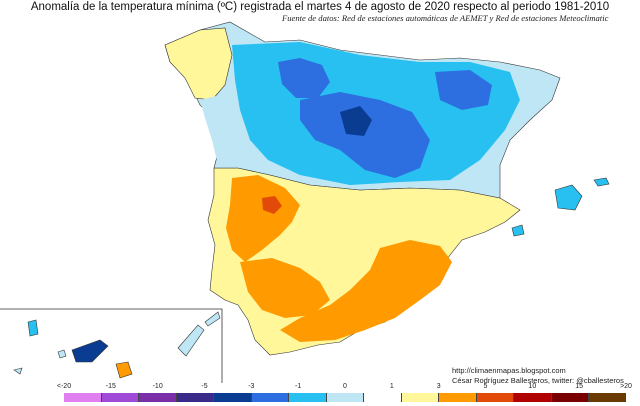 Image resolution: width=640 pixels, height=406 pixels. I want to click on west-warm-zone, so click(263, 218).